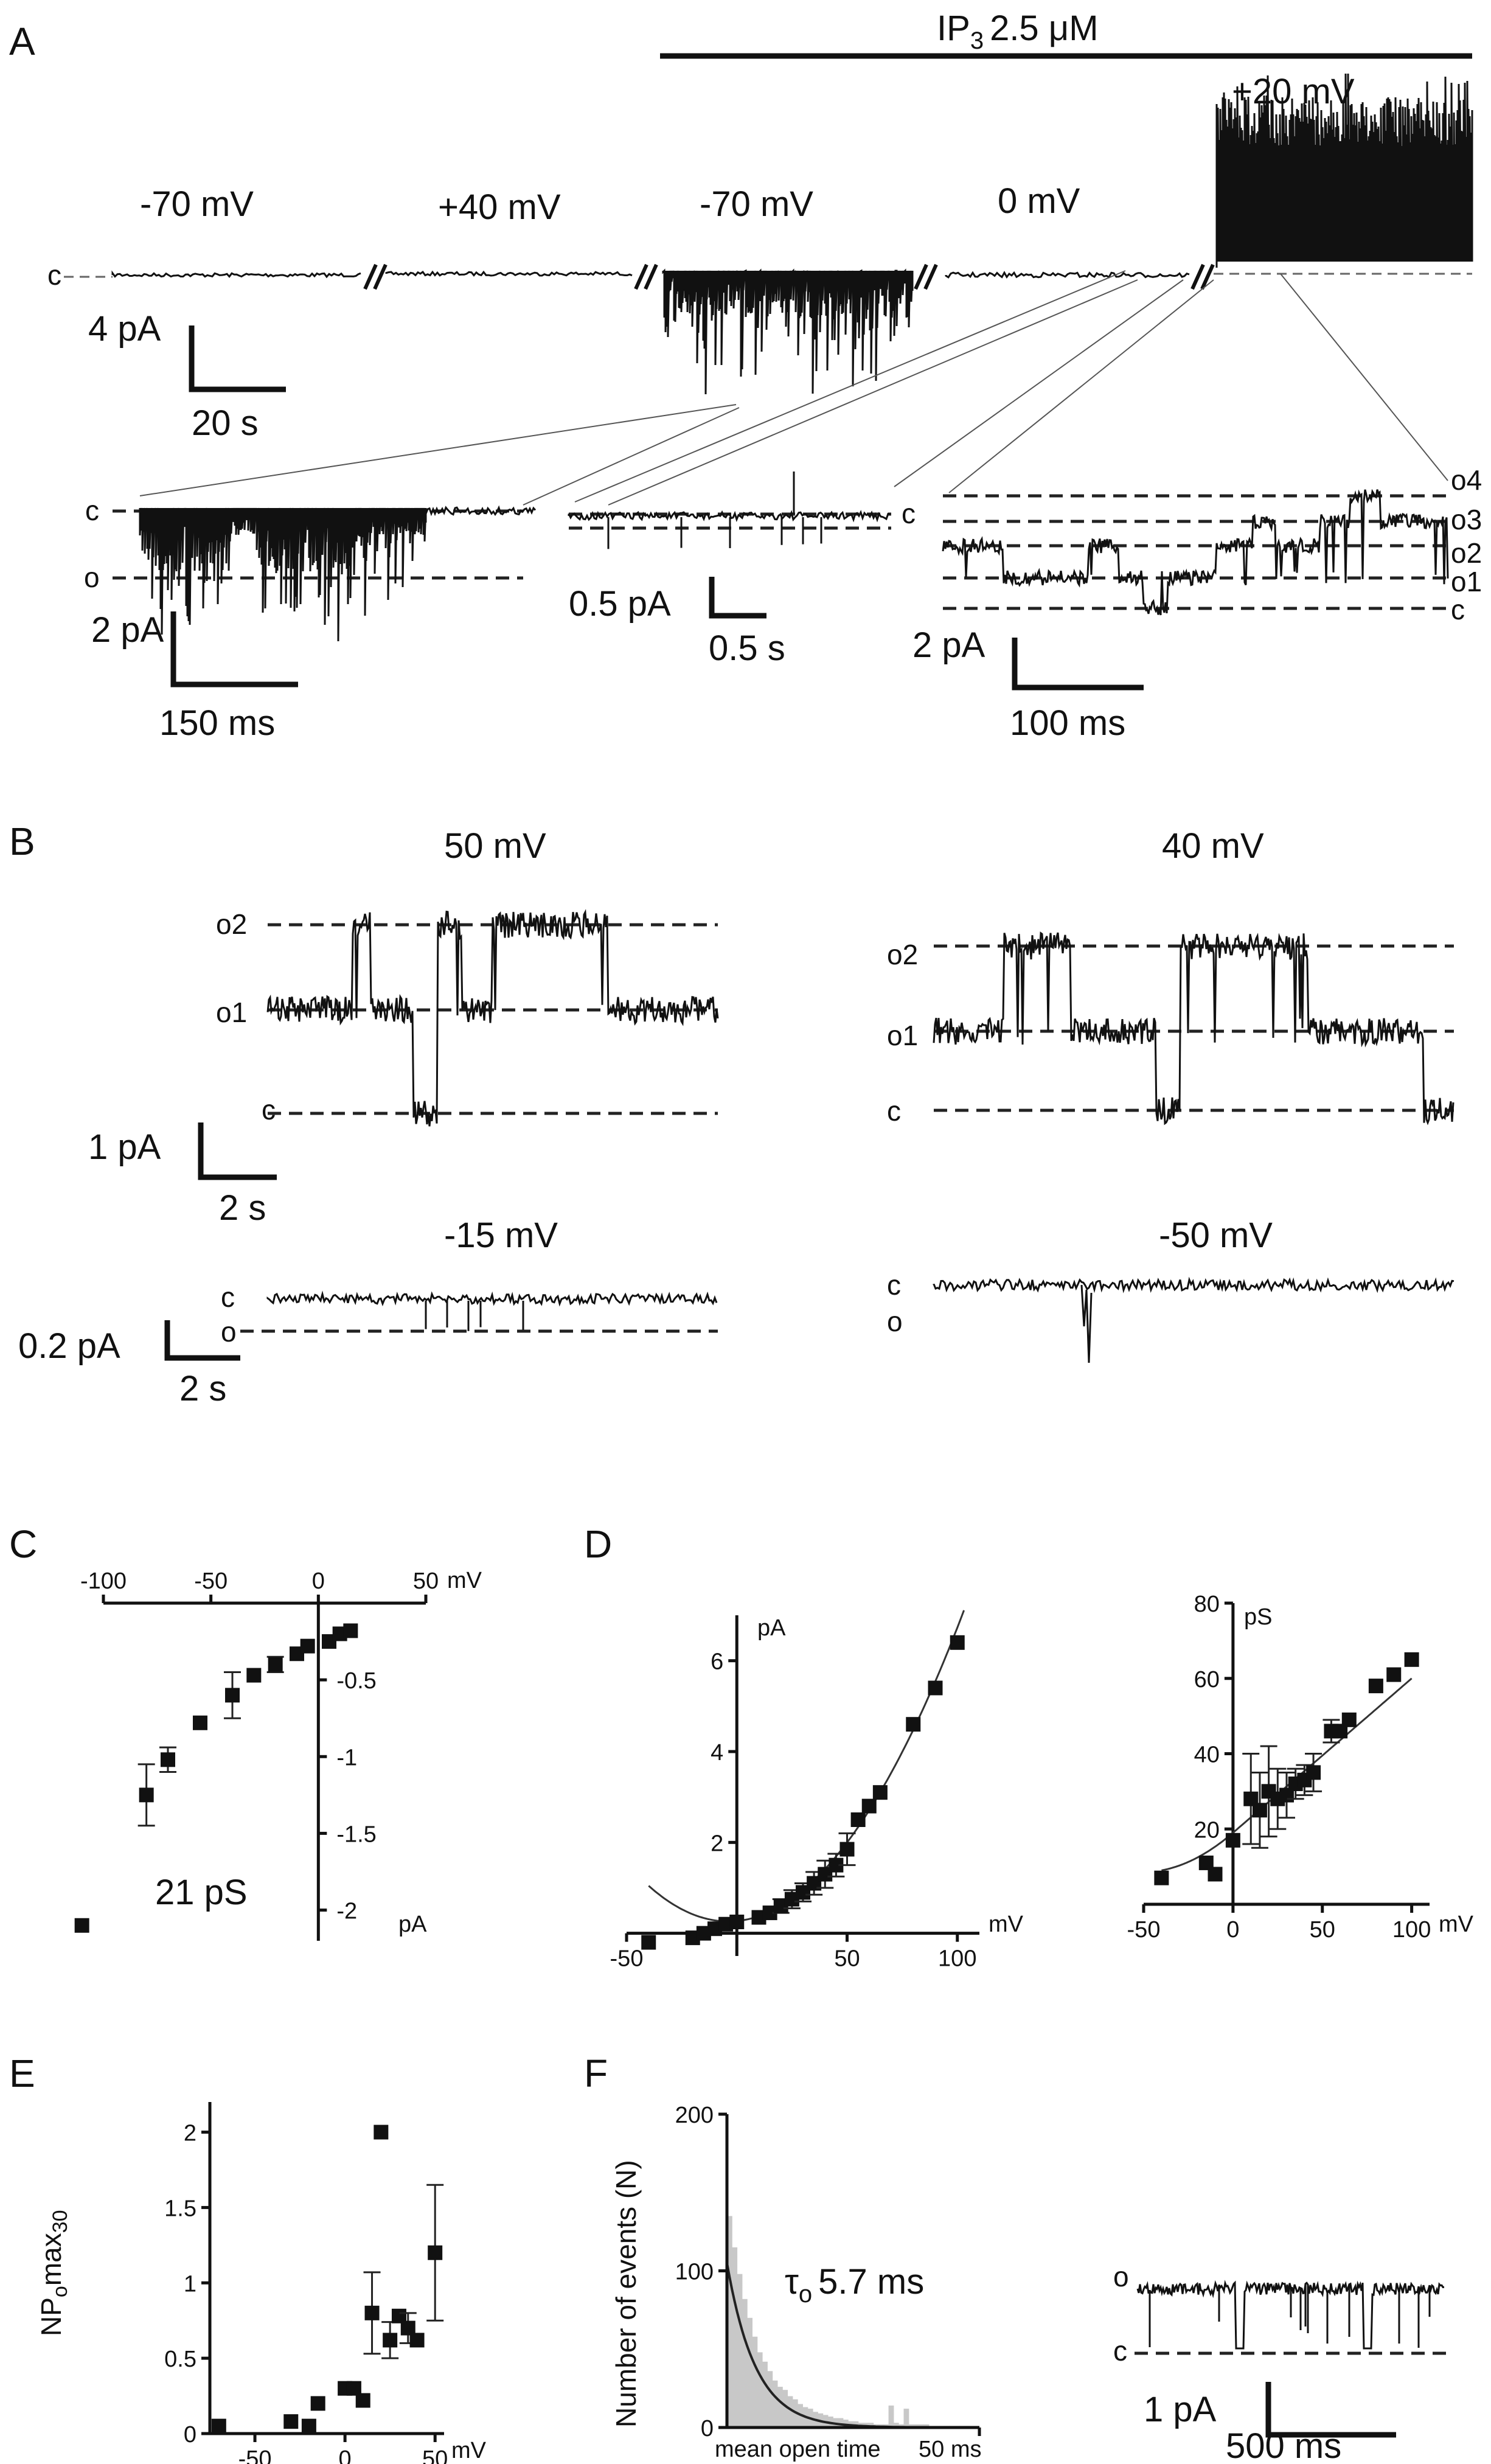  What do you see at coordinates (211, 1581) in the screenshot?
I see `chart-c-x-tick-label: -50` at bounding box center [211, 1581].